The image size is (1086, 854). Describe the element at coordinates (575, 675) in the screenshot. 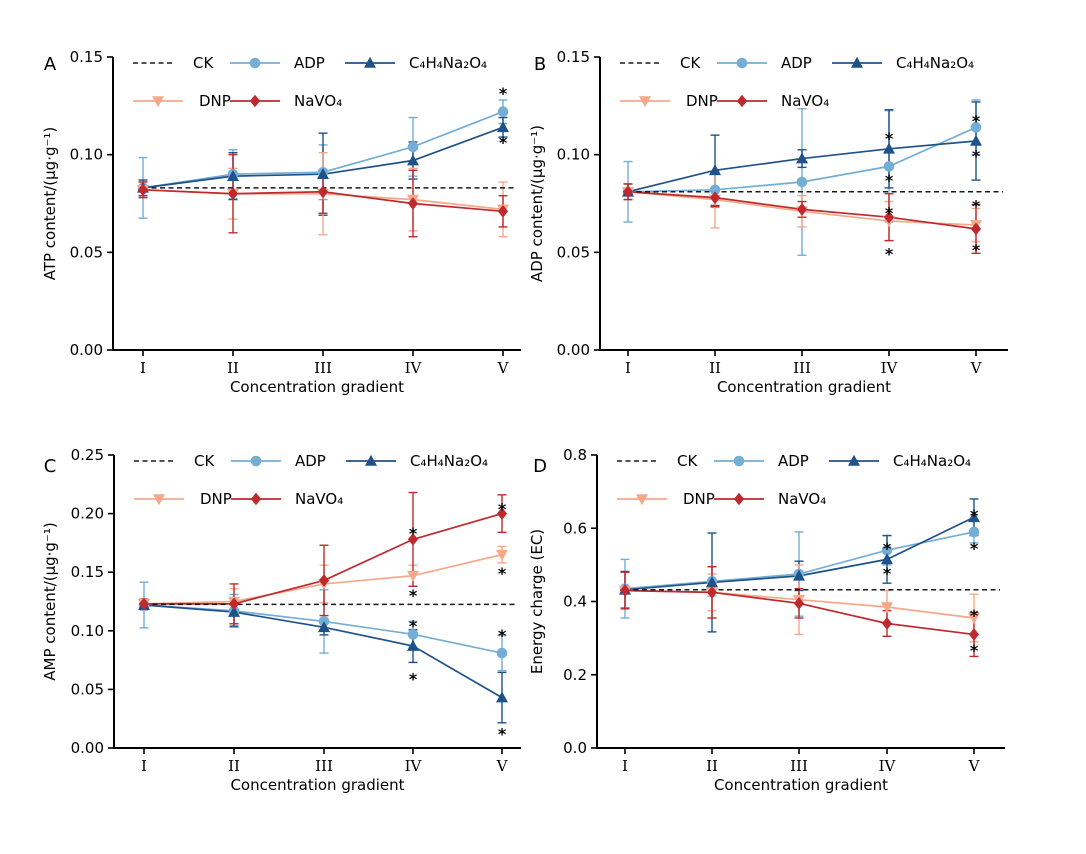

I see `y-tick-label: 0.2` at that location.